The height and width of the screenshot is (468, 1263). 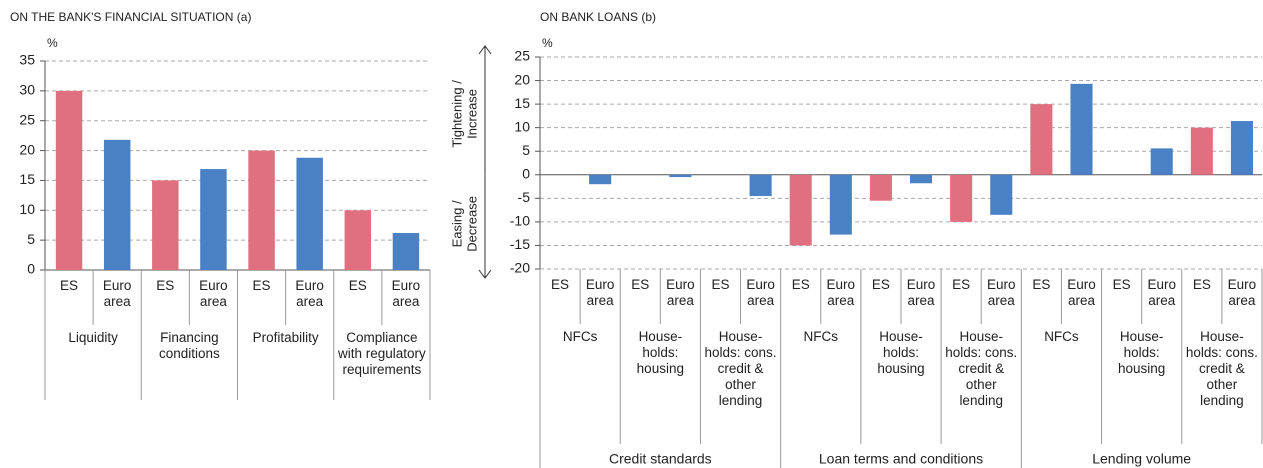 What do you see at coordinates (520, 221) in the screenshot?
I see `y-tick-label: -10` at bounding box center [520, 221].